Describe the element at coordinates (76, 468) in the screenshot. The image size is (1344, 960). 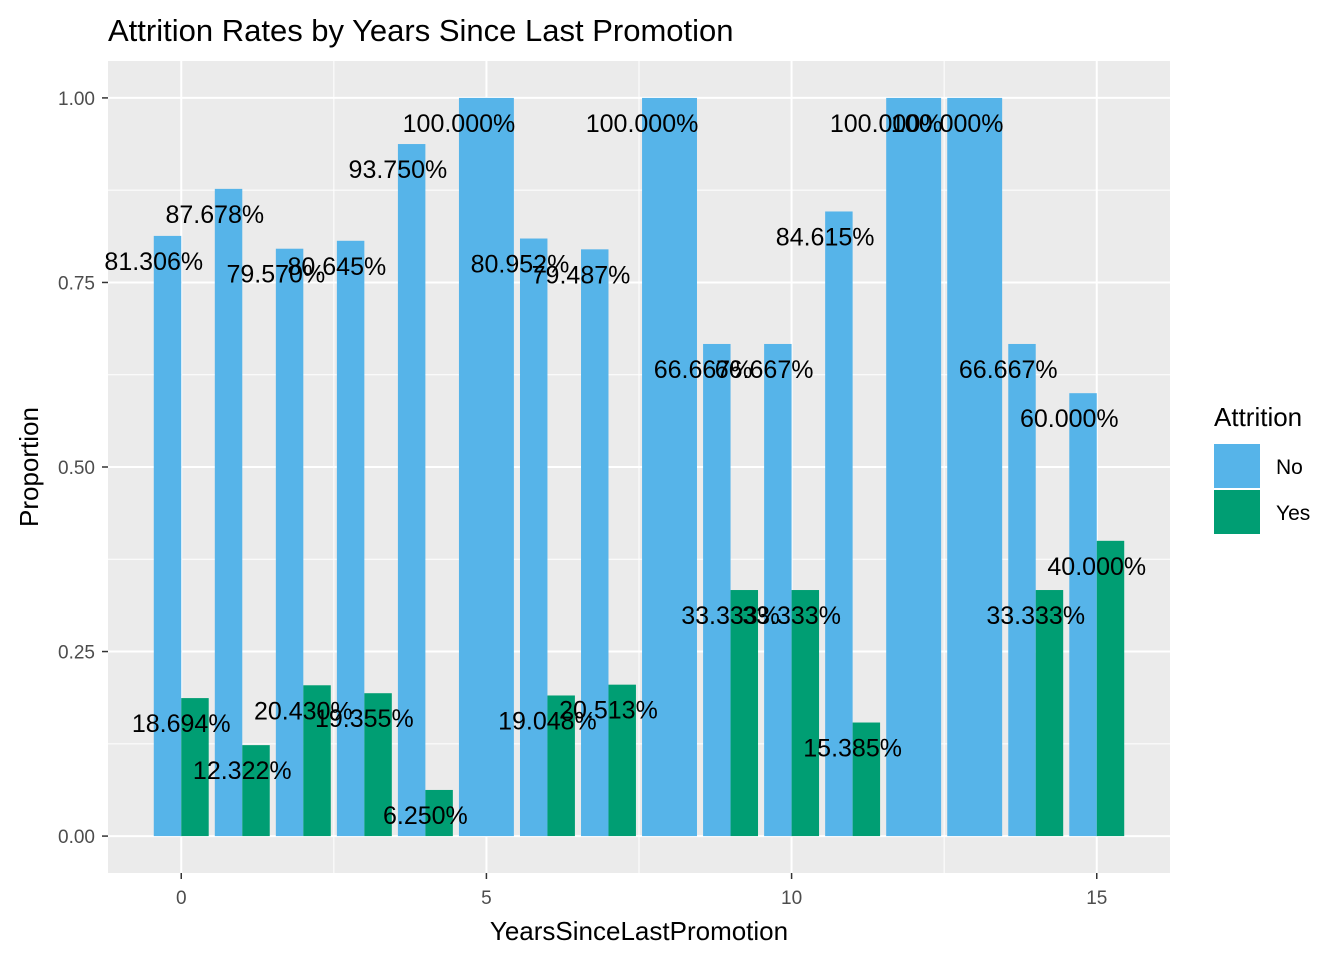
I see `y-tick-label: 0.50` at that location.